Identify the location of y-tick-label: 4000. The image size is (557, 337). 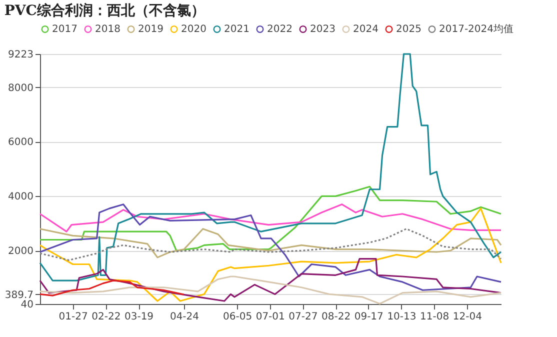
(21, 197).